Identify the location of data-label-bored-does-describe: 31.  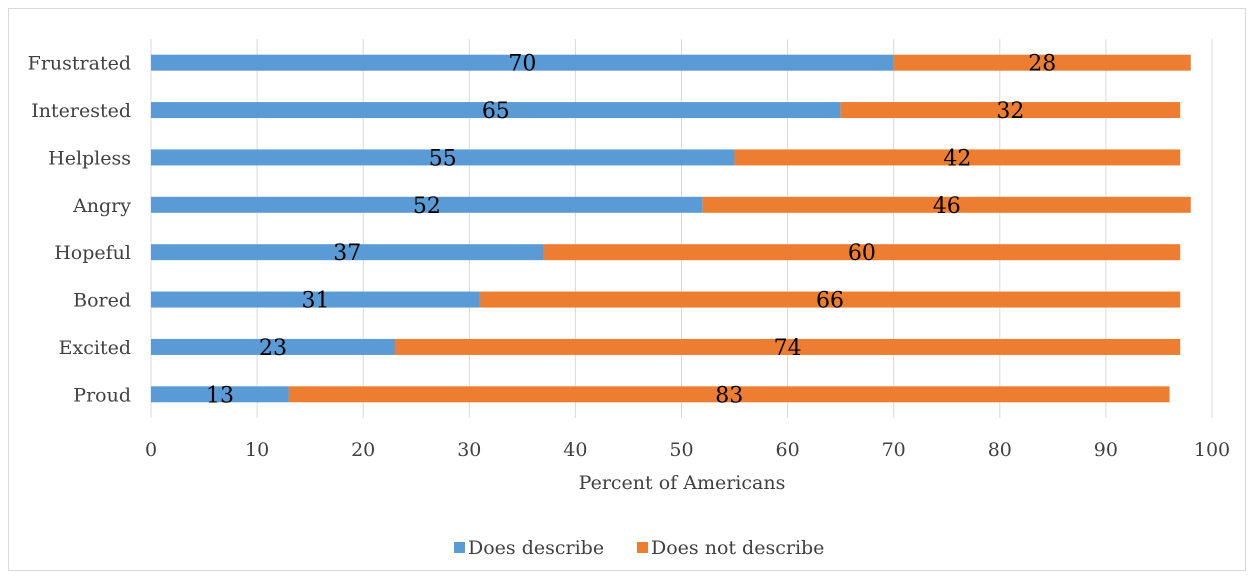
(315, 301).